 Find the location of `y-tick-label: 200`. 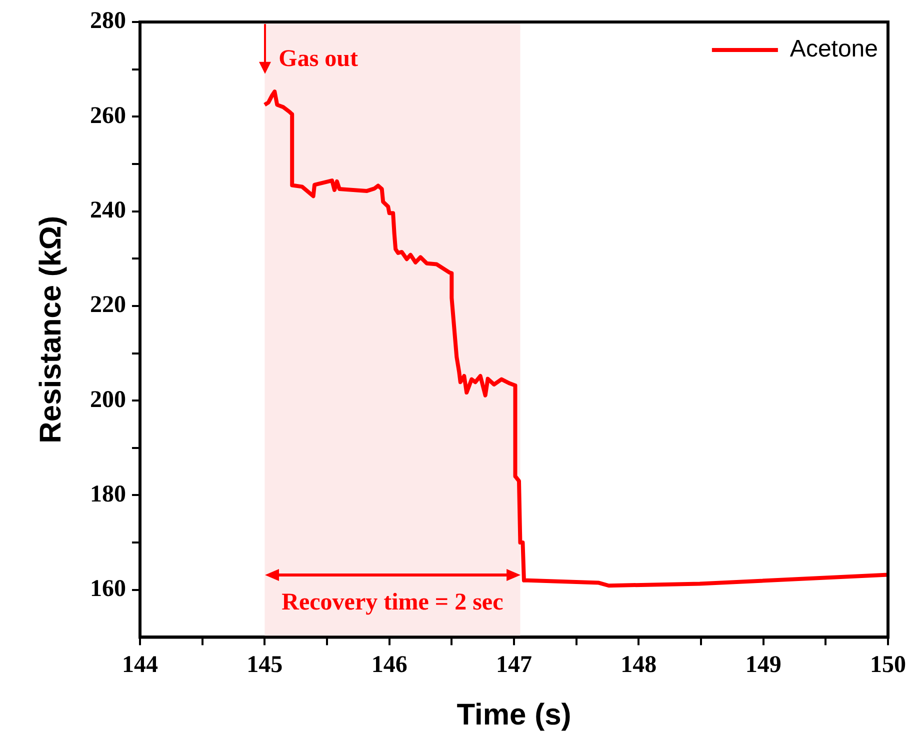

y-tick-label: 200 is located at coordinates (108, 399).